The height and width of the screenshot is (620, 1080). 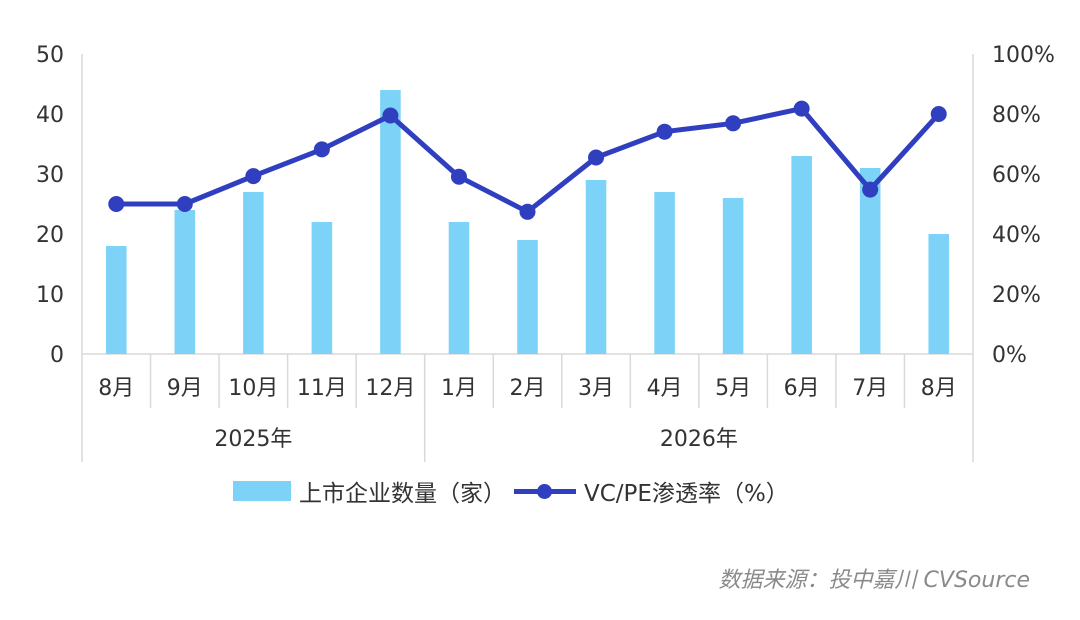 What do you see at coordinates (1016, 235) in the screenshot?
I see `y-right-tick-label: 40%` at bounding box center [1016, 235].